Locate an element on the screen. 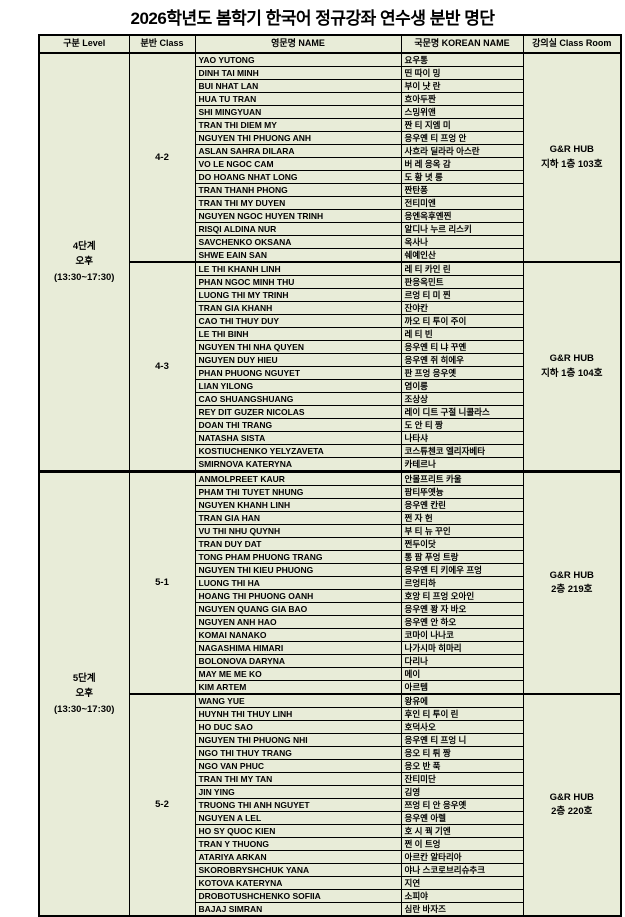  table-row: CAO SHUANGSHUANG 조상상 is located at coordinates (330, 399).